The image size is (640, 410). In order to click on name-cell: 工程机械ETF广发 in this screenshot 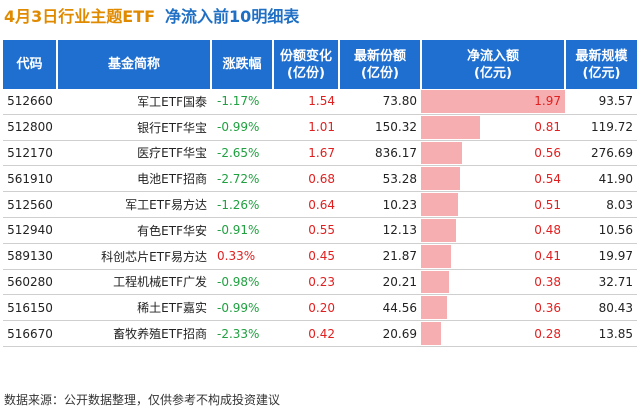, I will do `click(134, 282)`.